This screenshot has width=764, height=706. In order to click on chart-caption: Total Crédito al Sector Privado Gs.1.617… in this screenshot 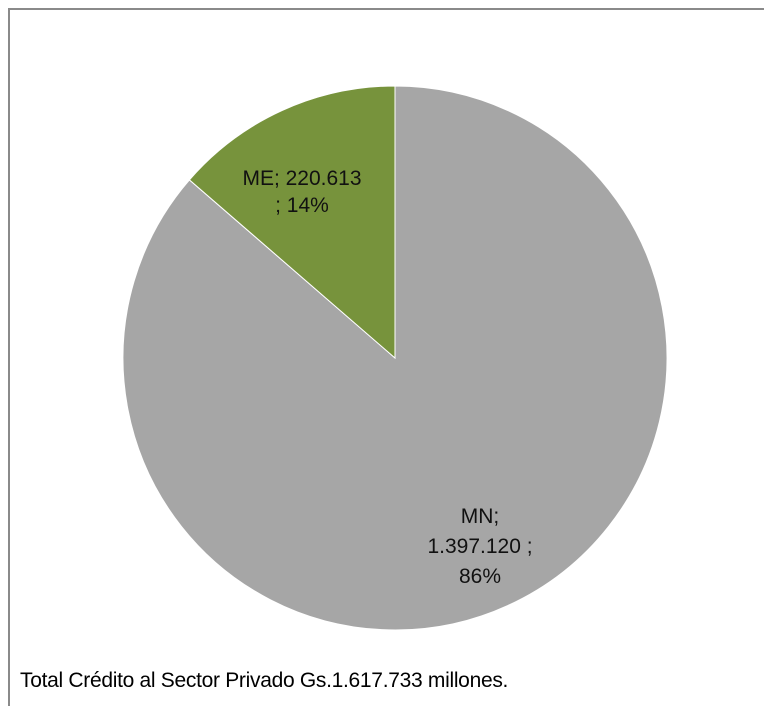, I will do `click(264, 680)`.